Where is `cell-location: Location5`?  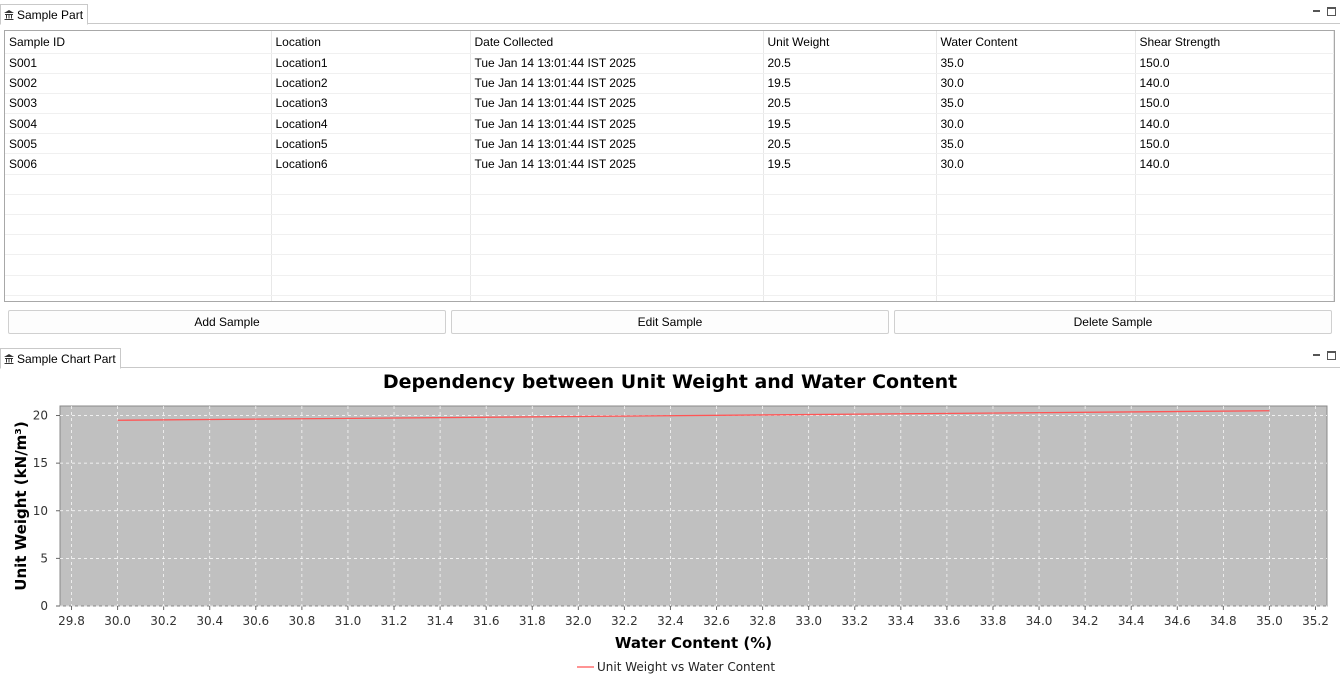
cell-location: Location5 is located at coordinates (371, 144).